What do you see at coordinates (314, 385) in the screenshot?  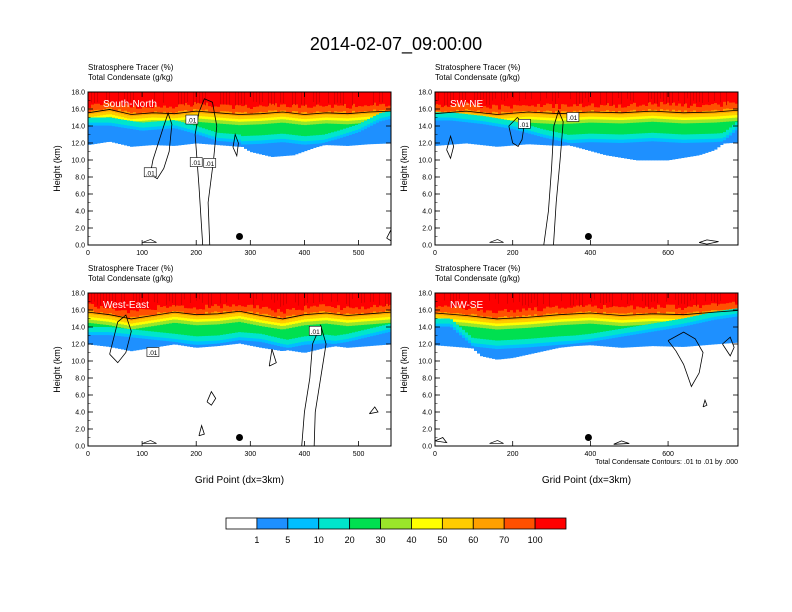 I see `condensate-contour` at bounding box center [314, 385].